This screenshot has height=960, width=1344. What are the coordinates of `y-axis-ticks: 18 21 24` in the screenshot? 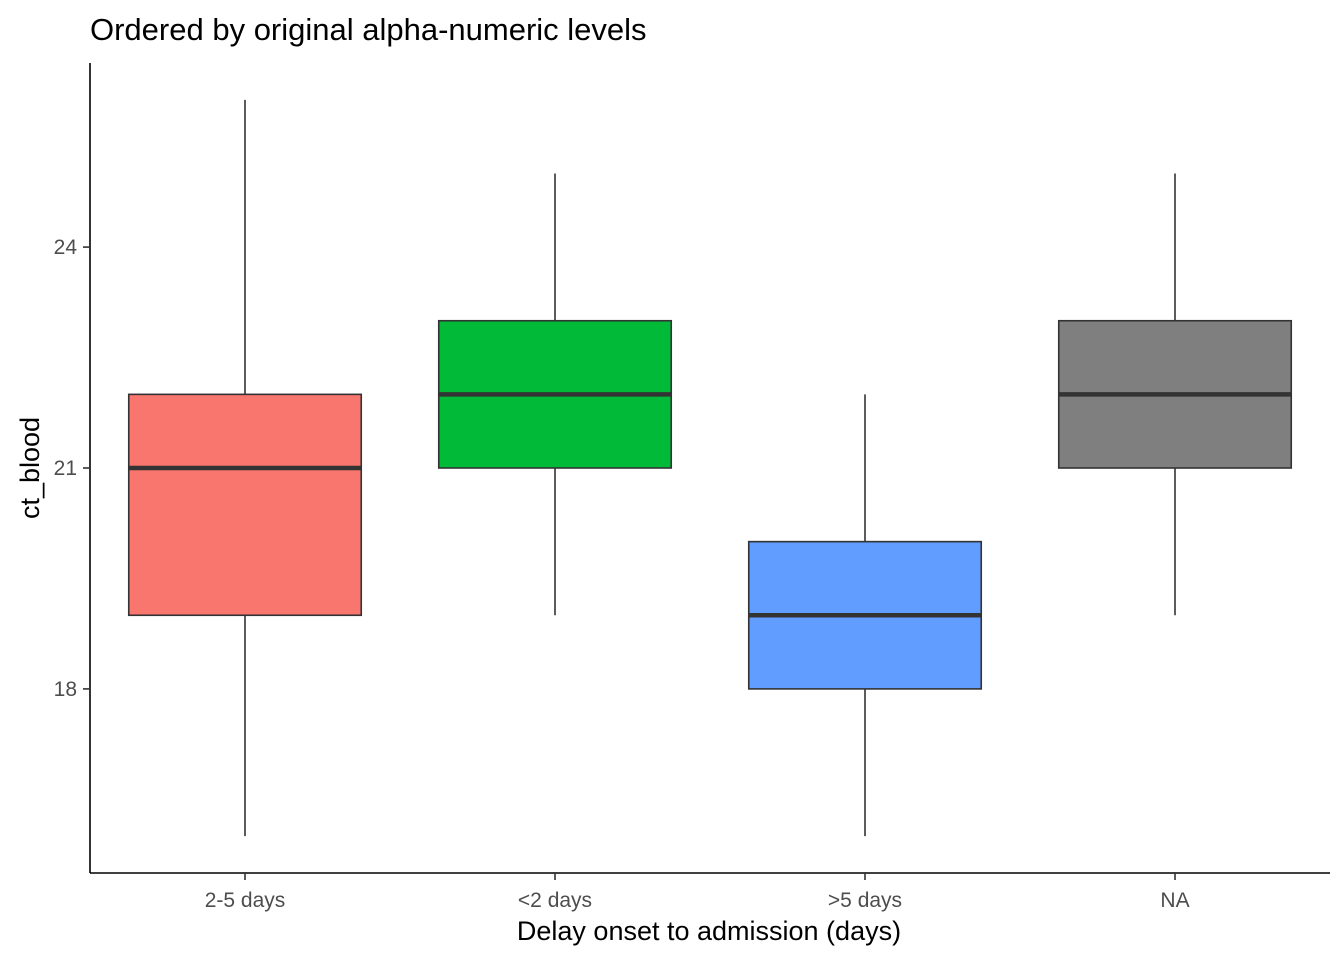 It's located at (72, 468).